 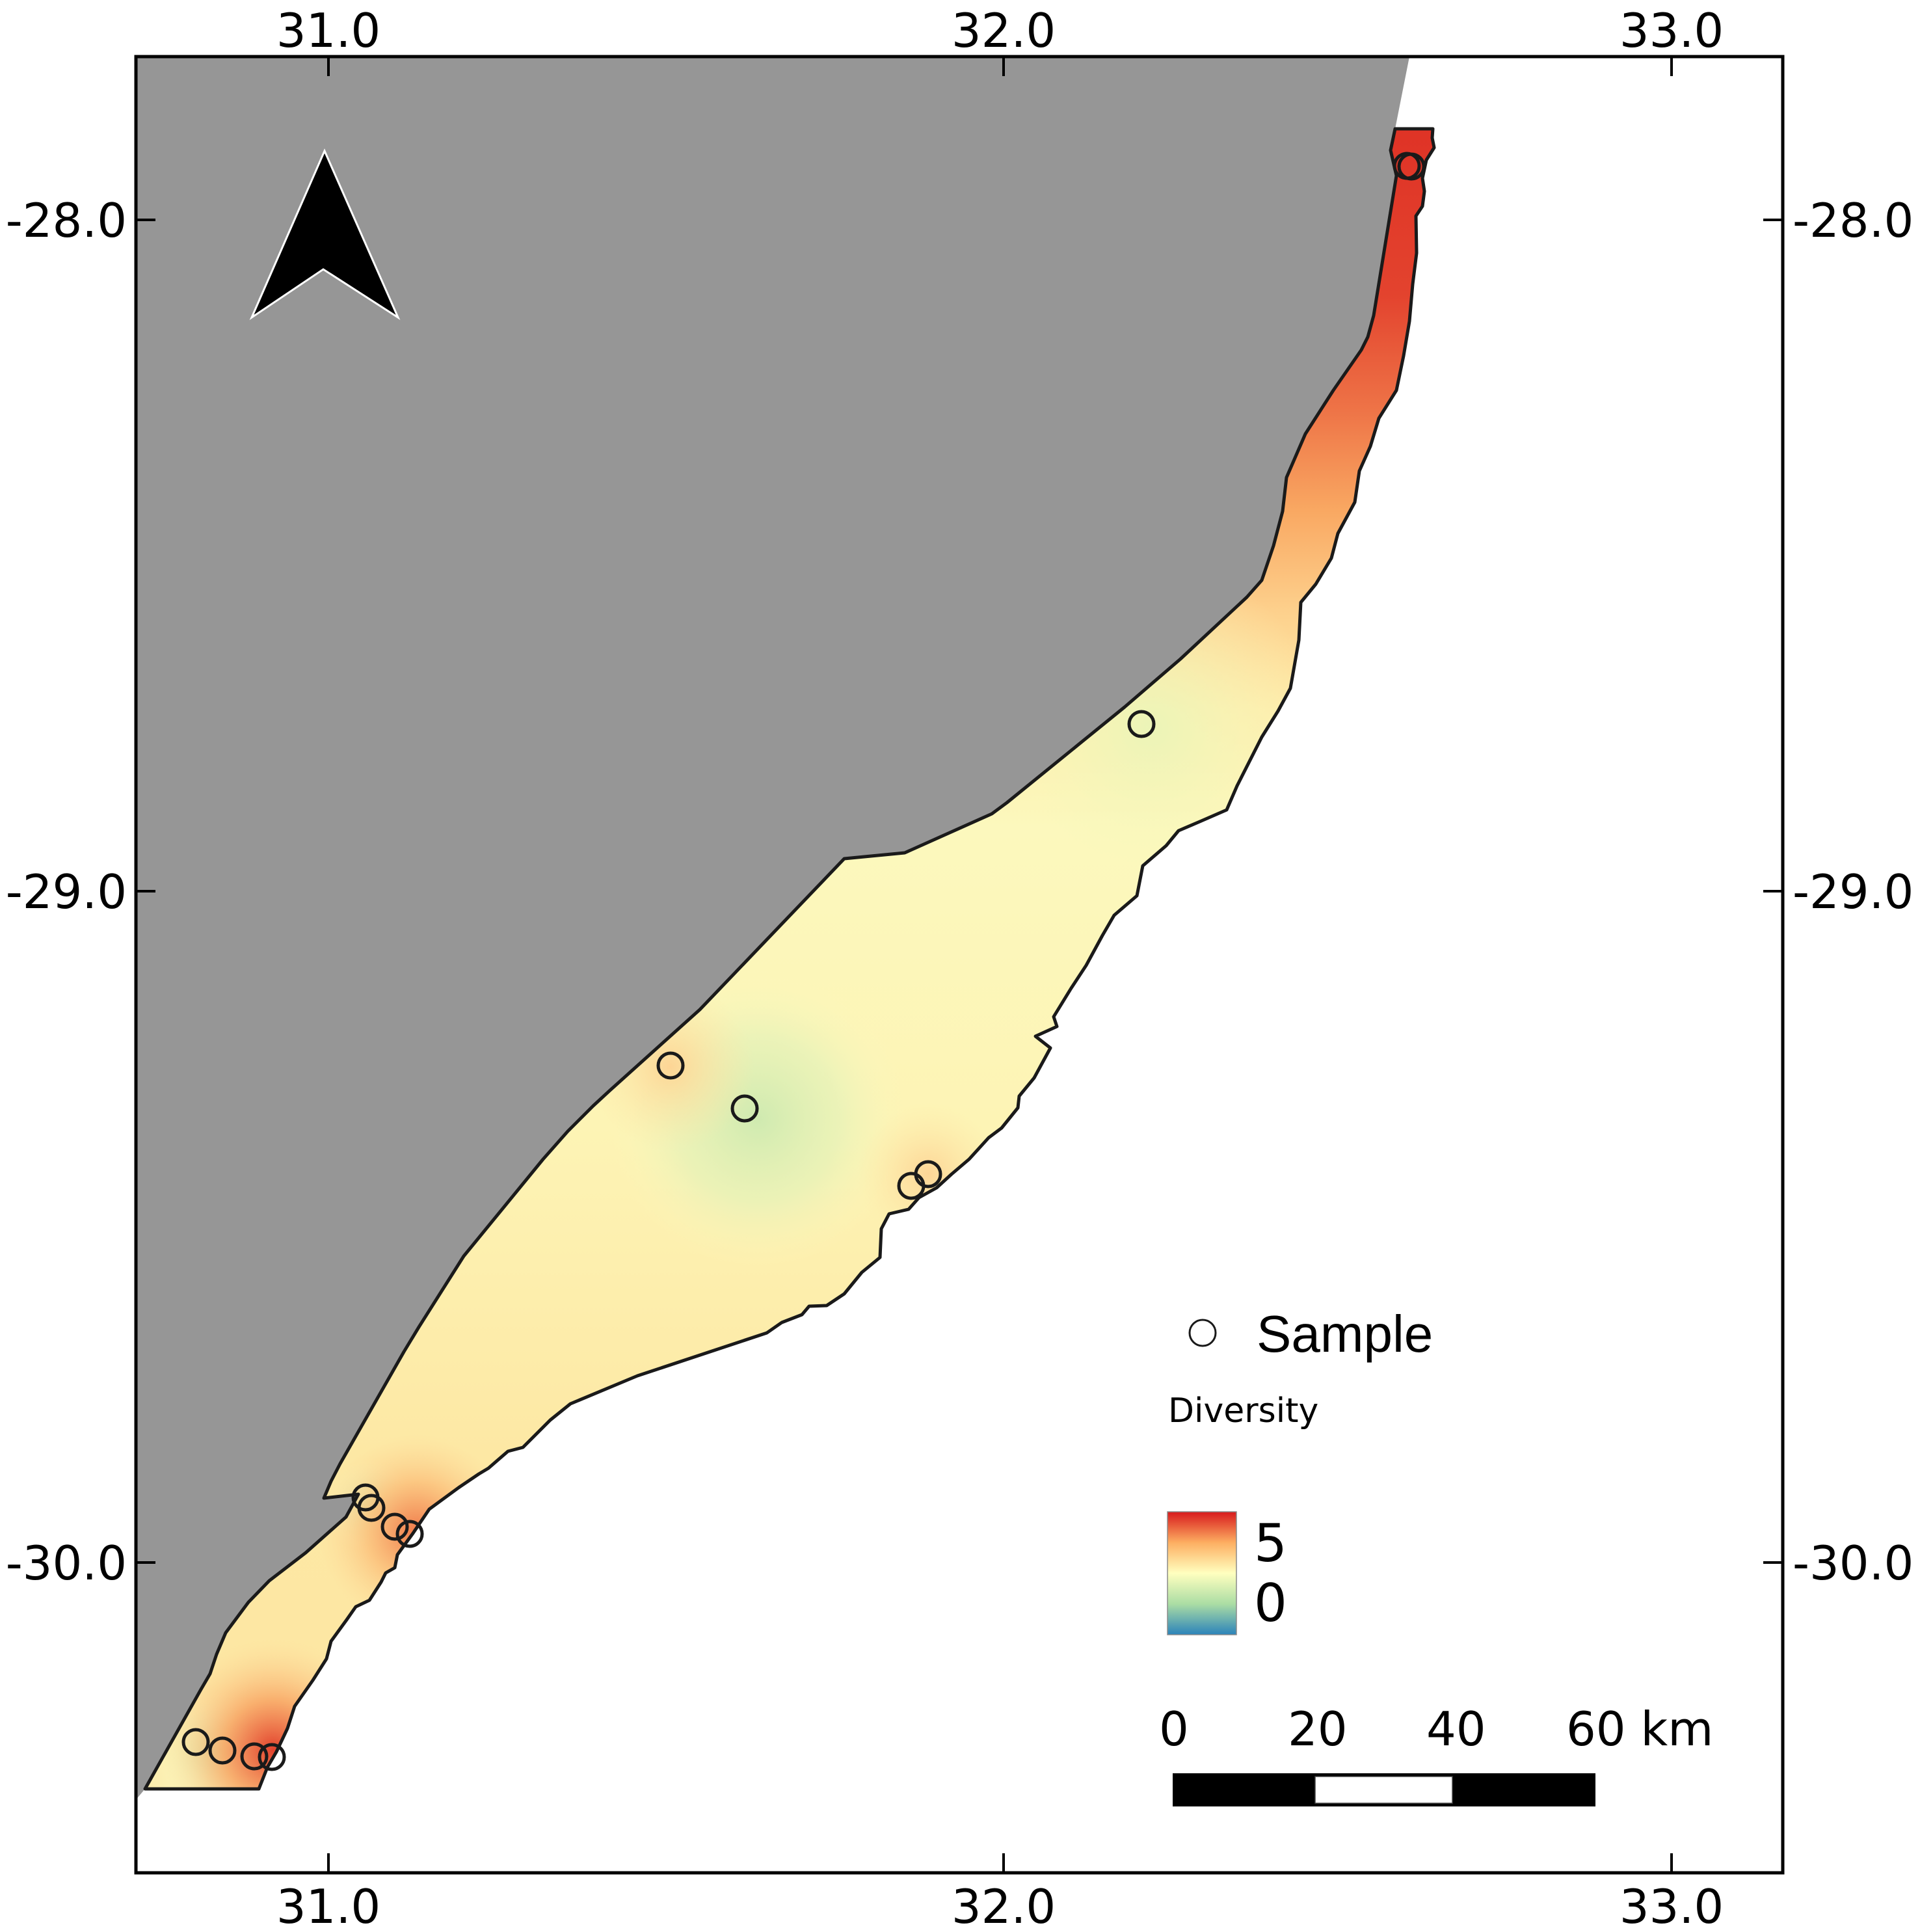 I want to click on scale-label-20: 20, so click(x=1318, y=1729).